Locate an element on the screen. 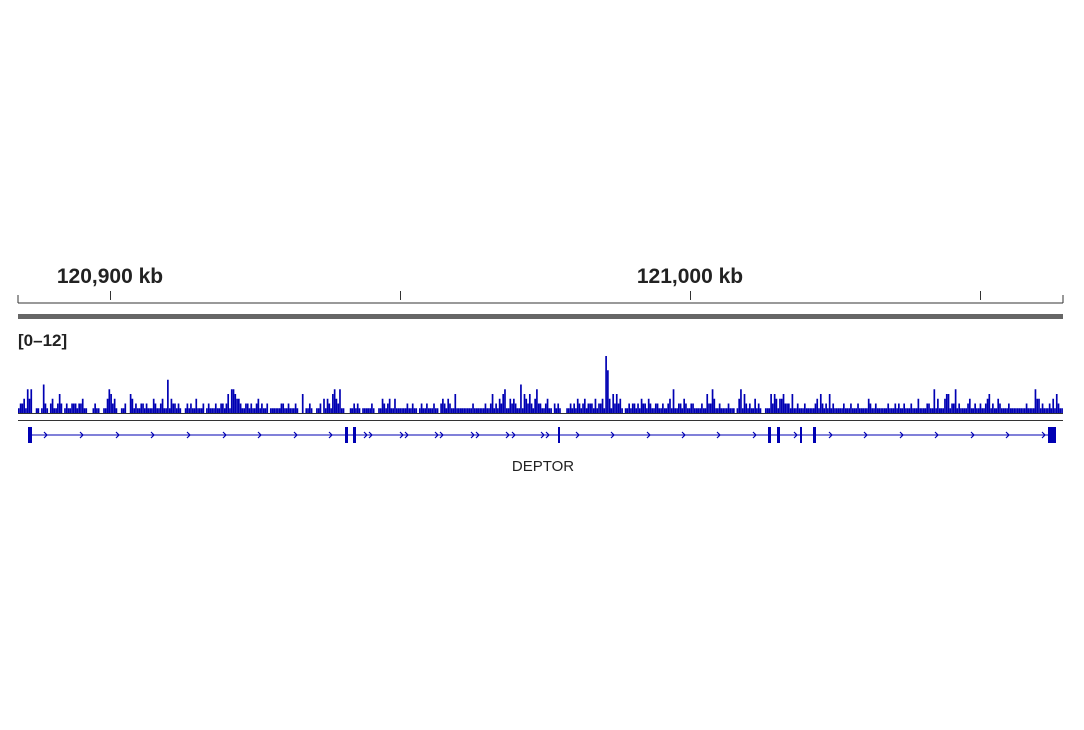 The width and height of the screenshot is (1084, 730). ruler-label-120900: 120,900 kb is located at coordinates (110, 276).